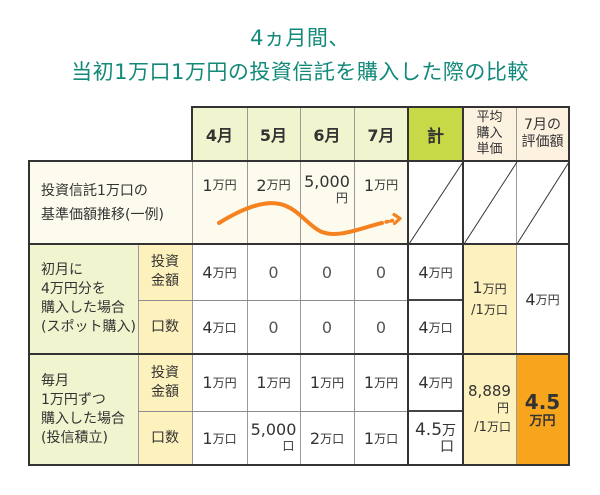  What do you see at coordinates (327, 202) in the screenshot?
I see `nav-value-june: 5,000 円` at bounding box center [327, 202].